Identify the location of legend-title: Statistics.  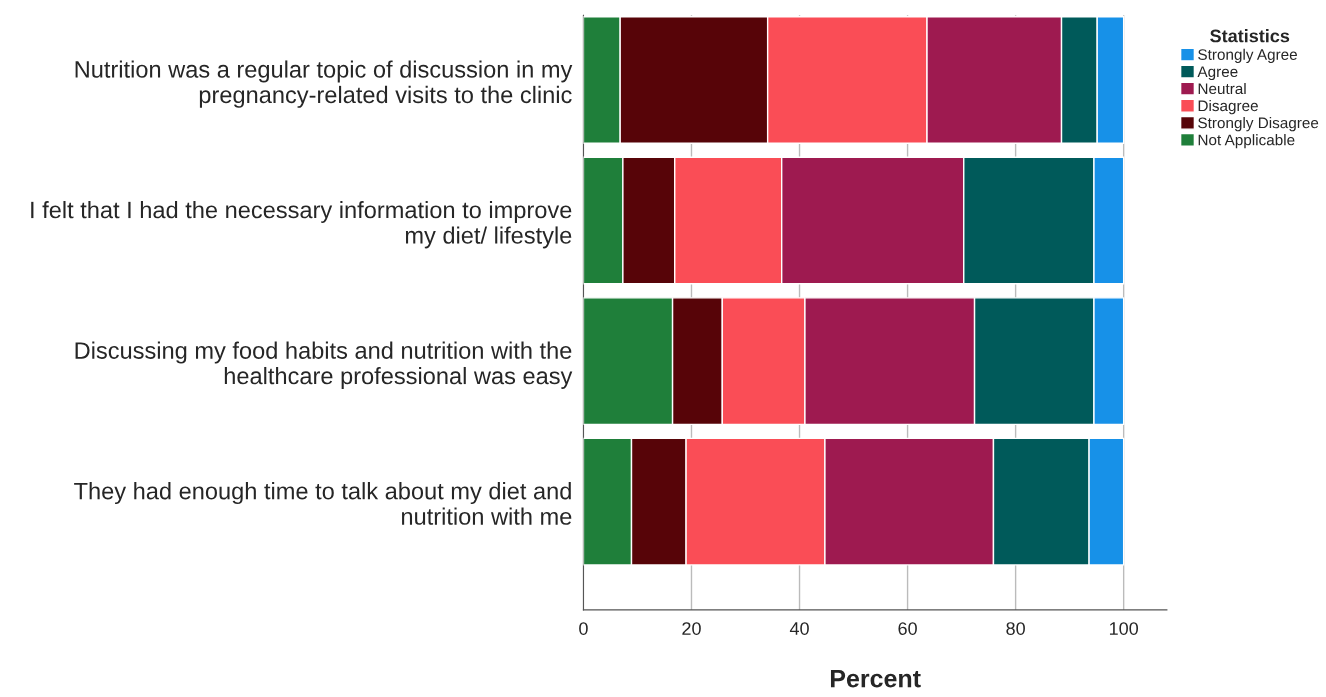
(1250, 36).